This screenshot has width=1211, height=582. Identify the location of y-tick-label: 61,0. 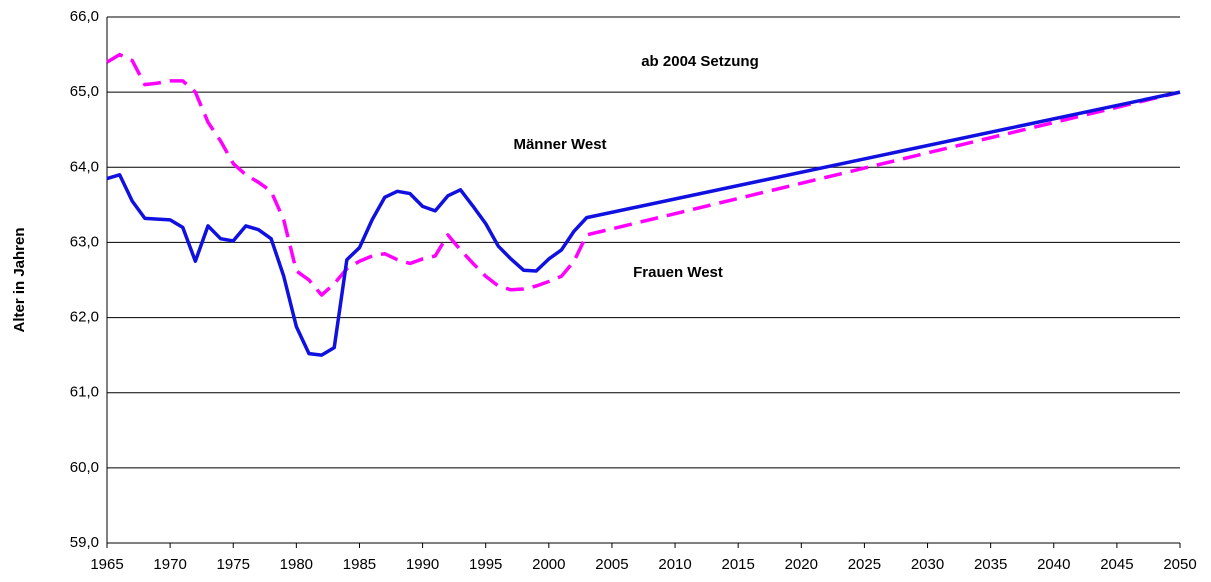
(84, 392).